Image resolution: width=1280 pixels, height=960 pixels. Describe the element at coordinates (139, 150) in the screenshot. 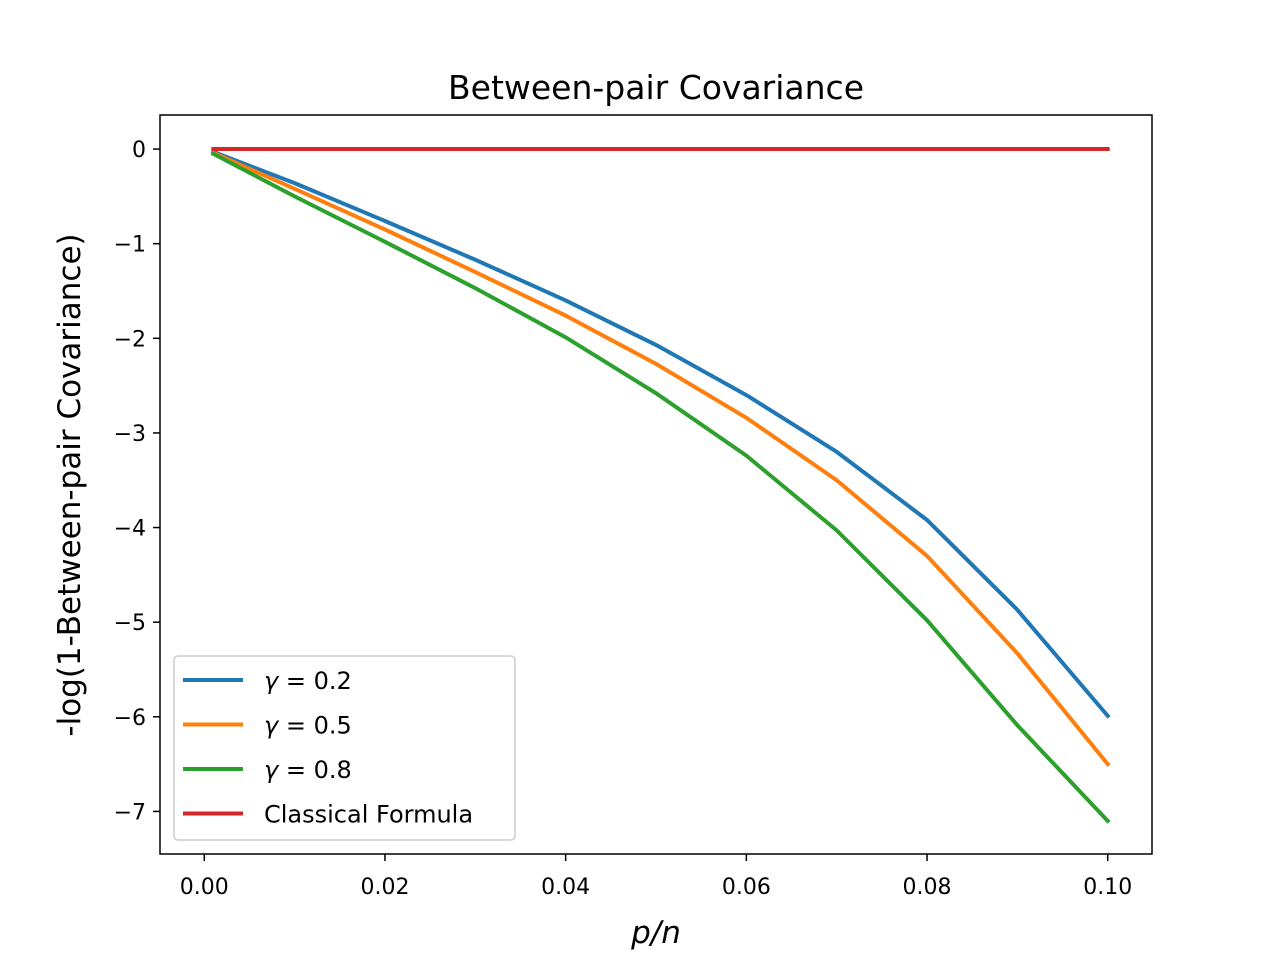

I see `y-tick-label: 0` at that location.